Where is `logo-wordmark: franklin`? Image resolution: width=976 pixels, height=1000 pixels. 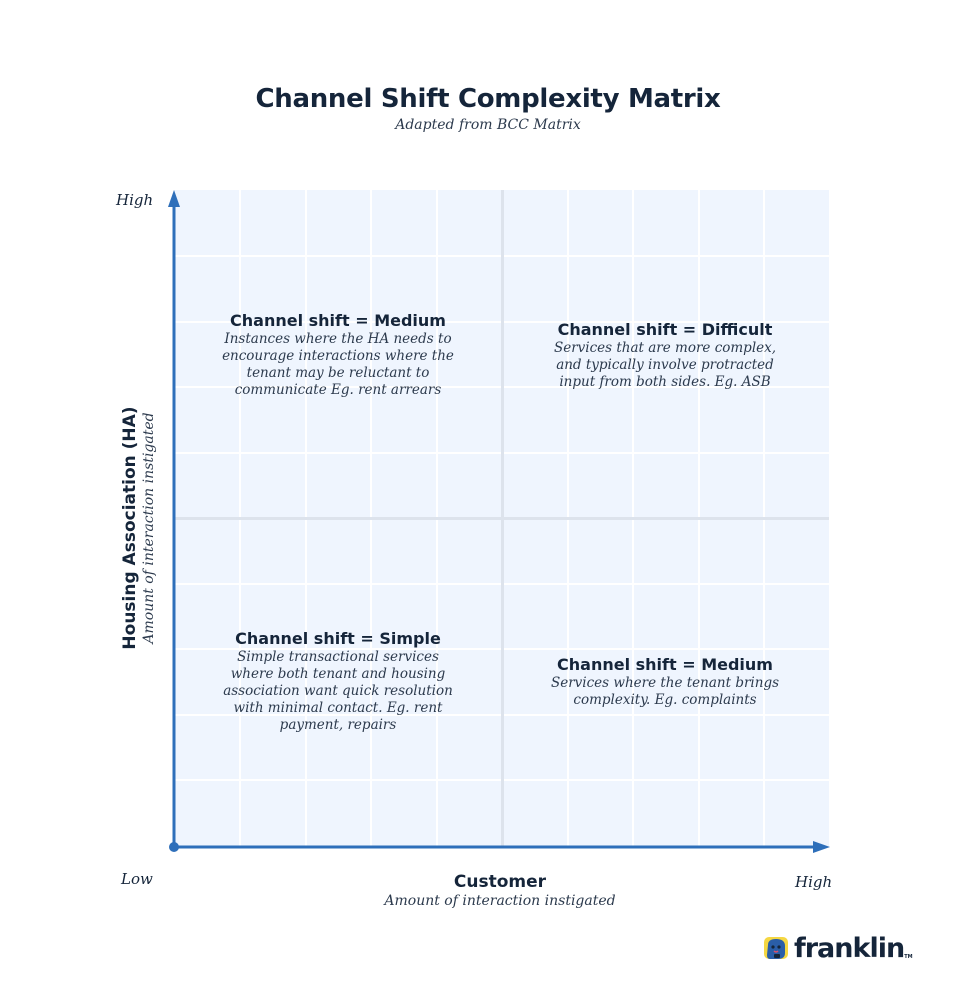 logo-wordmark: franklin is located at coordinates (849, 948).